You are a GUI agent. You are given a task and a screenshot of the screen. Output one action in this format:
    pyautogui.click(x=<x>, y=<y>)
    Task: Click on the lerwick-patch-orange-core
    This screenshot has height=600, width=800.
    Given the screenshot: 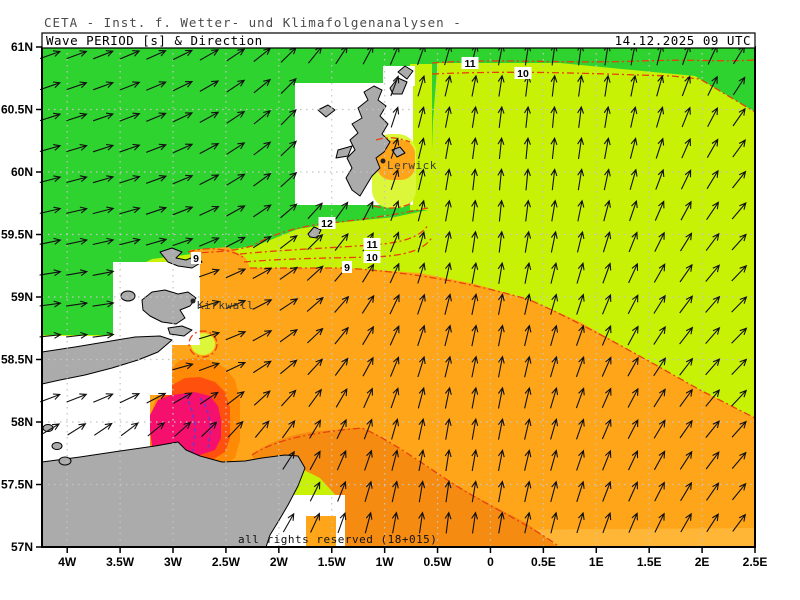 What is the action you would take?
    pyautogui.click(x=396, y=160)
    